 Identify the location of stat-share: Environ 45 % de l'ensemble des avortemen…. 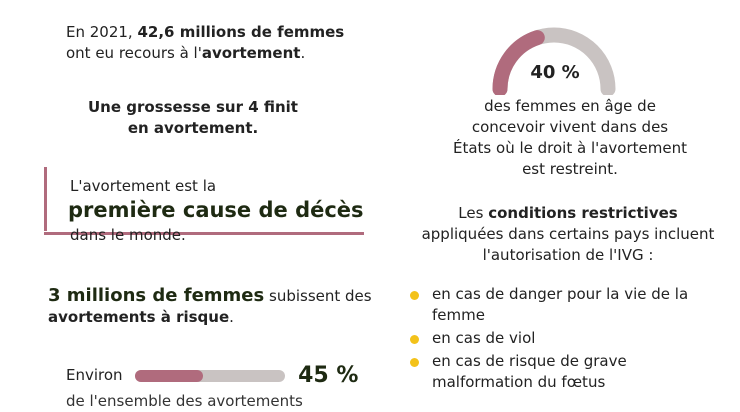
(226, 387).